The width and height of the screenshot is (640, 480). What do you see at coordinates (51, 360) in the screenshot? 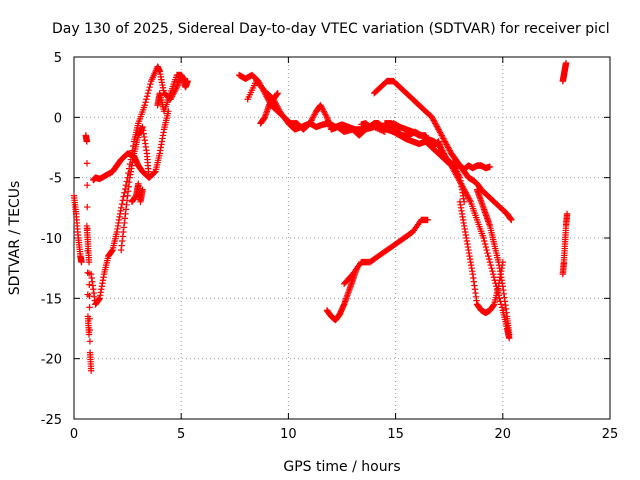
I see `y-tick-label: -20` at bounding box center [51, 360].